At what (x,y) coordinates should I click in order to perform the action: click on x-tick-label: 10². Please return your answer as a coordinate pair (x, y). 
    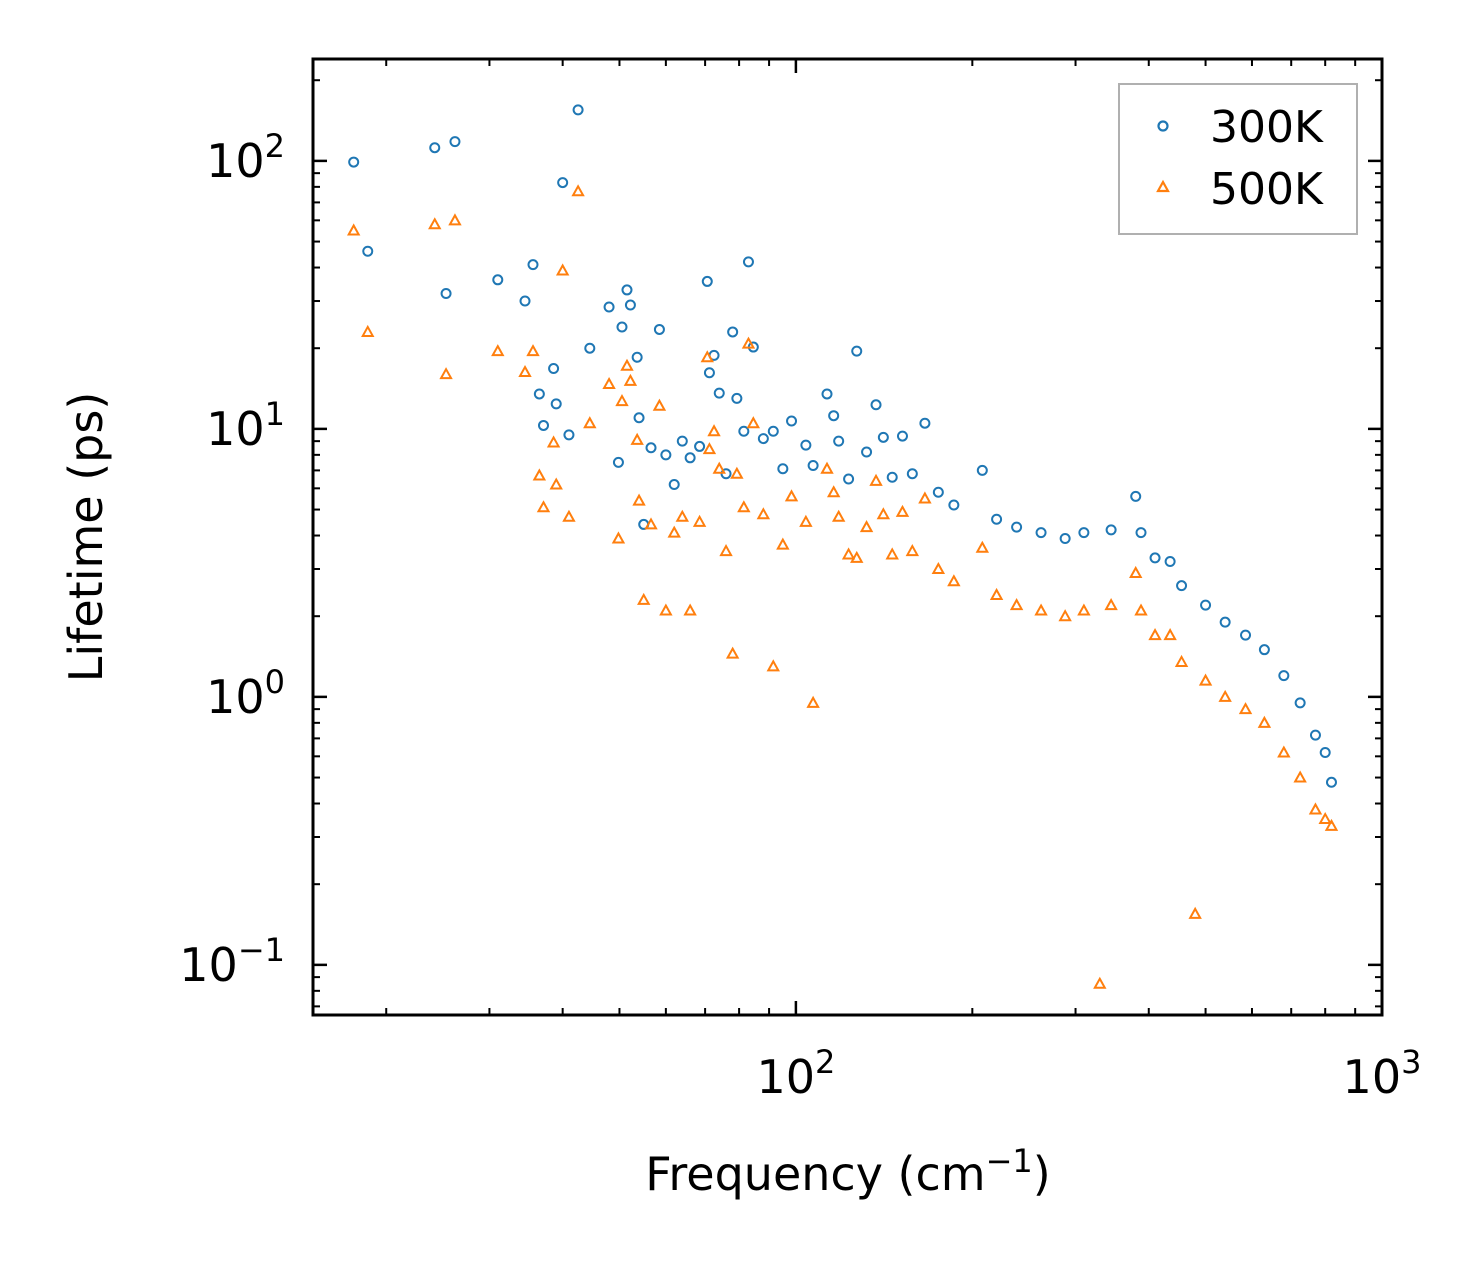
    Looking at the image, I should click on (795, 1073).